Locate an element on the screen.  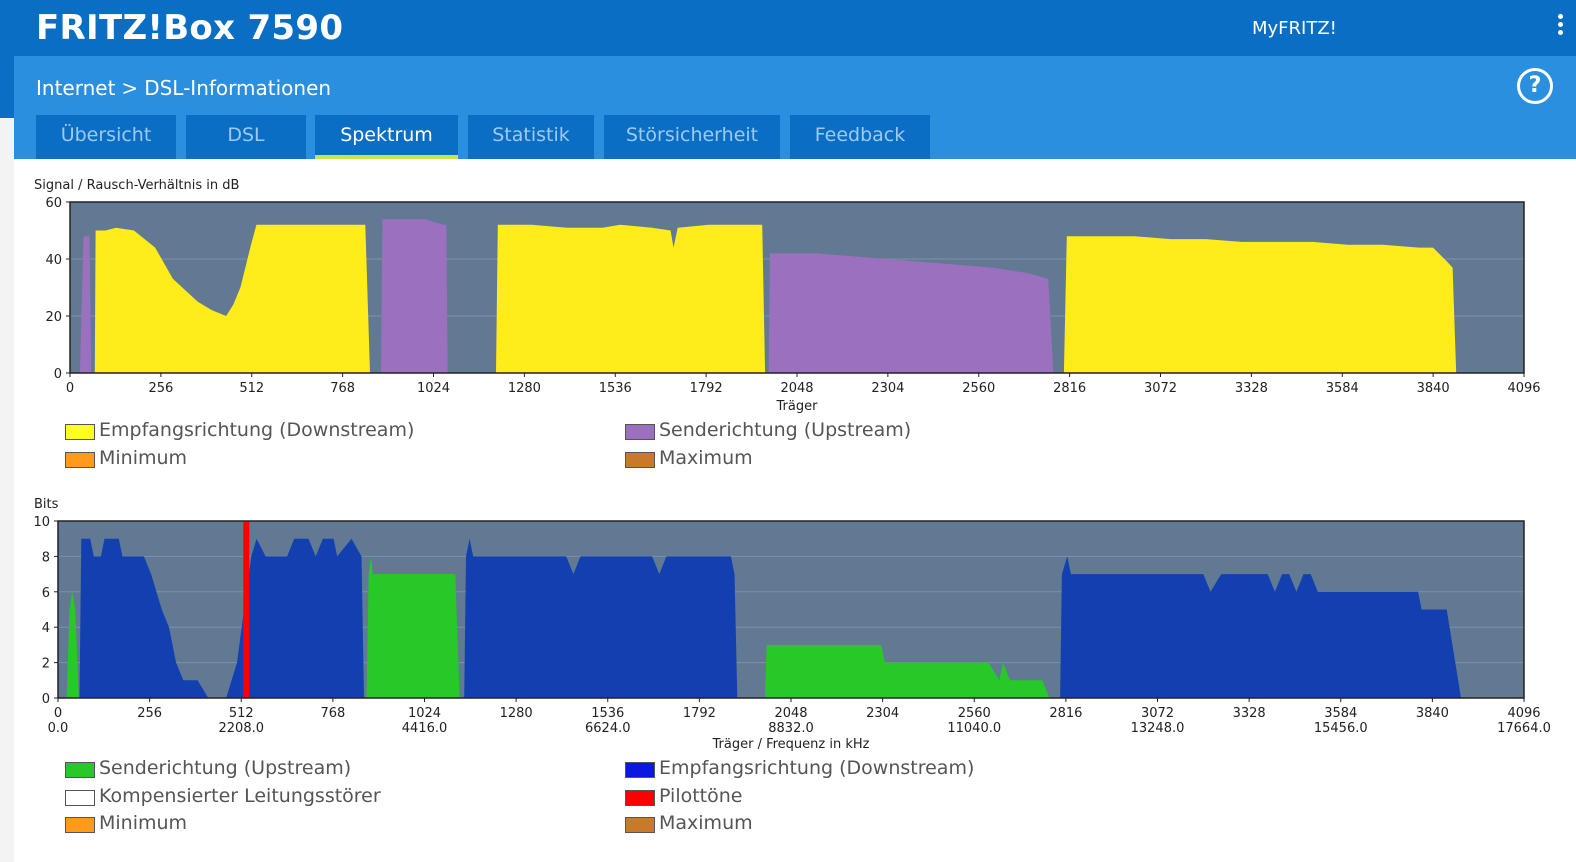
x-tick-label: 1536 is located at coordinates (607, 713).